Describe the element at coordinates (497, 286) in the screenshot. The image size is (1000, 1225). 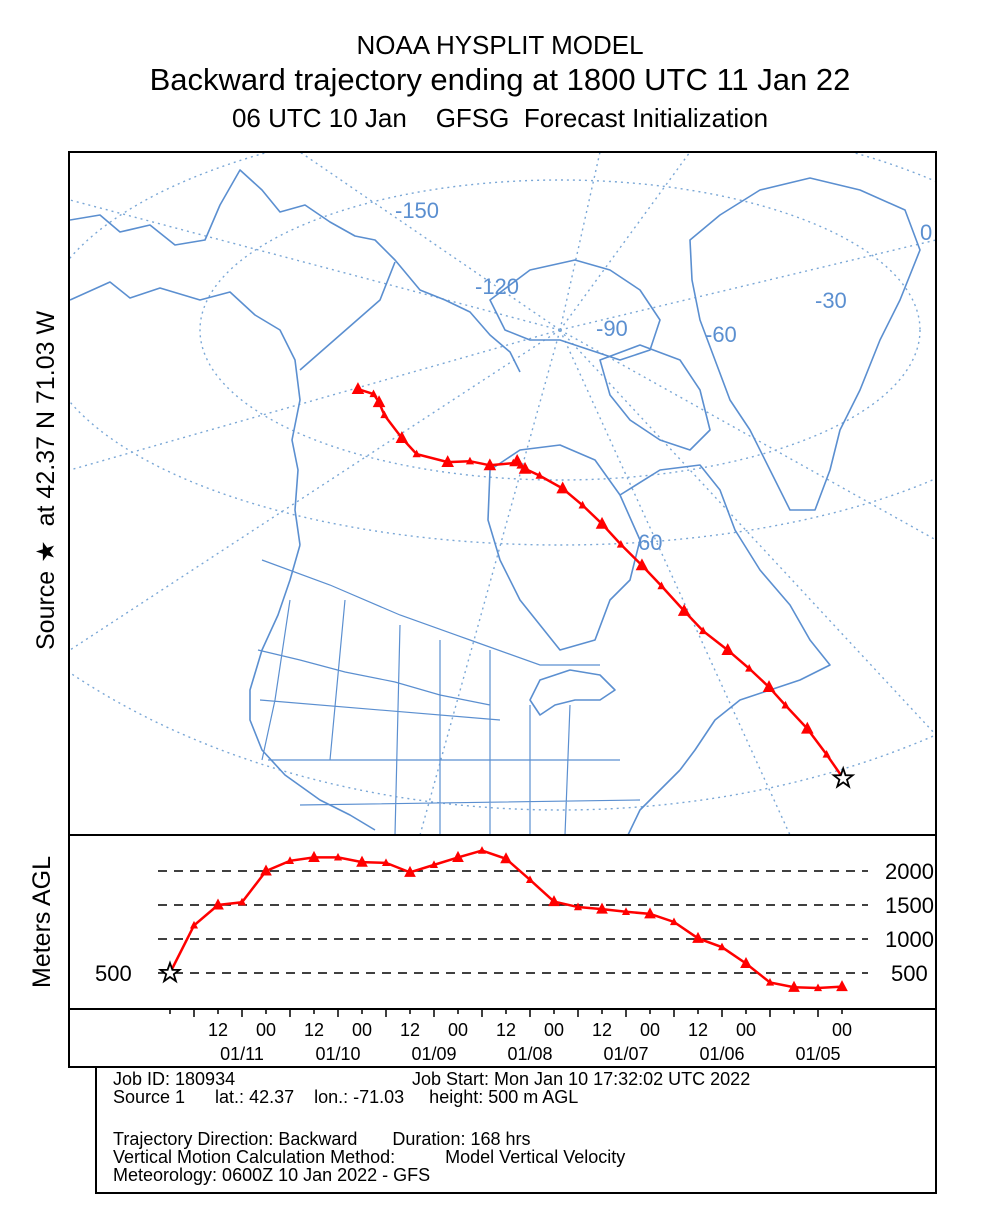
I see `longitude-label: -120` at that location.